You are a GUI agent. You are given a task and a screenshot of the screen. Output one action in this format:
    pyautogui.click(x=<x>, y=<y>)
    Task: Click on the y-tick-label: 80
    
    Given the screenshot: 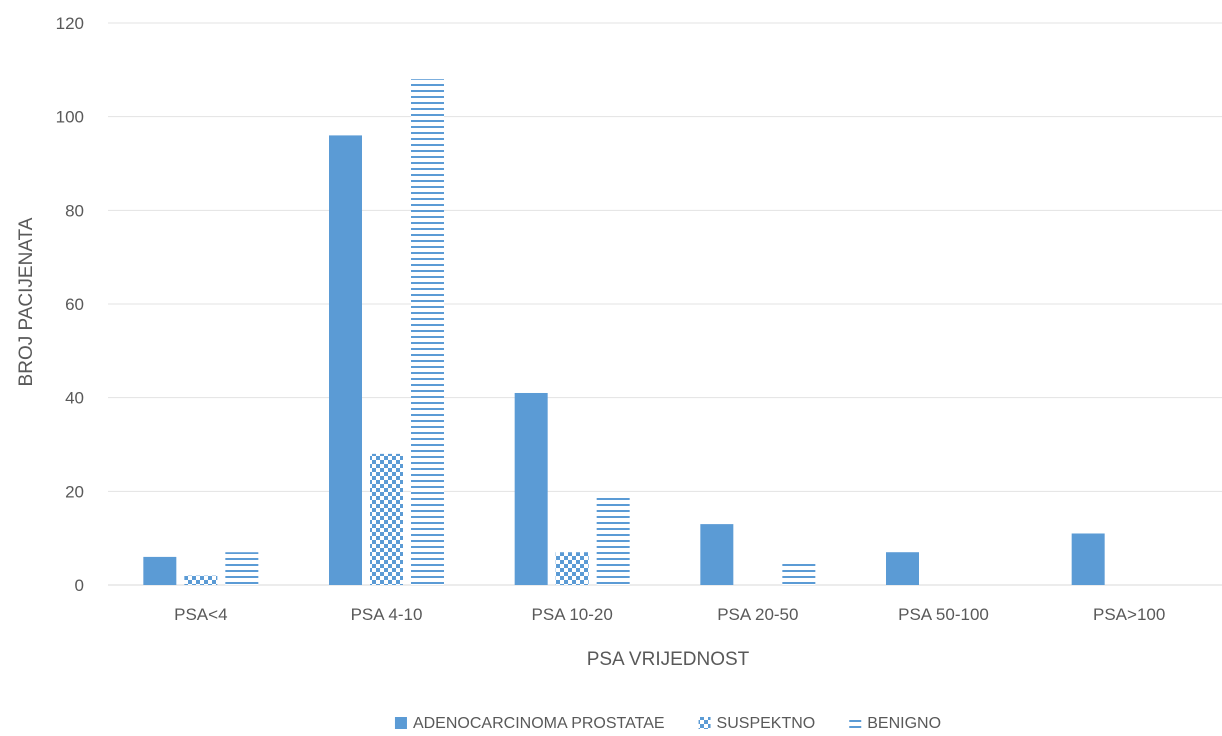 What is the action you would take?
    pyautogui.click(x=74, y=210)
    